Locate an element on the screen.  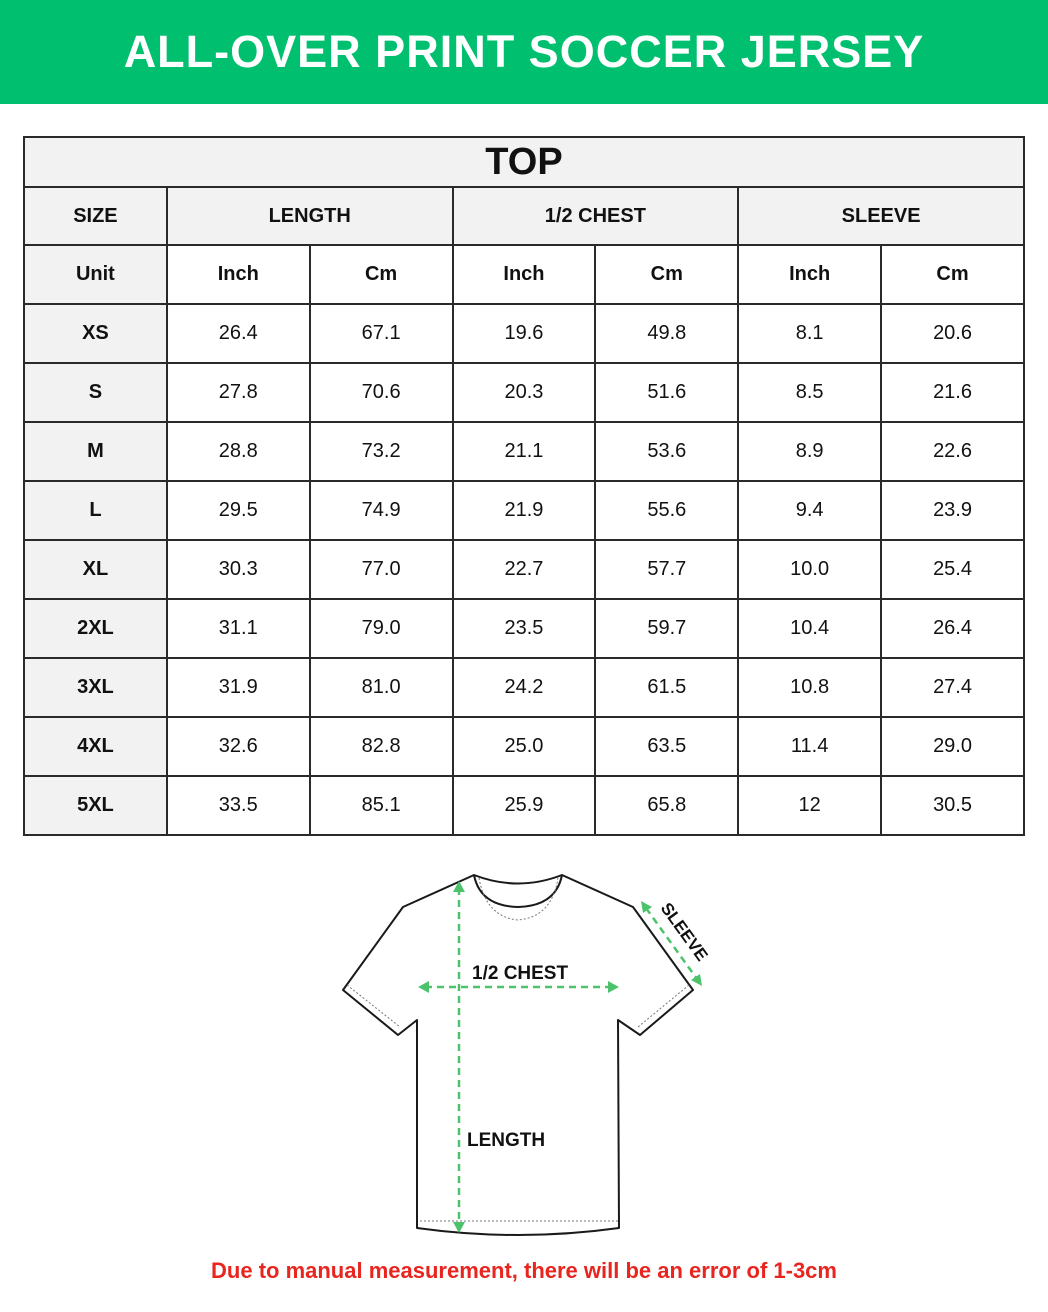
measurement-cell: 30.5 is located at coordinates (952, 805).